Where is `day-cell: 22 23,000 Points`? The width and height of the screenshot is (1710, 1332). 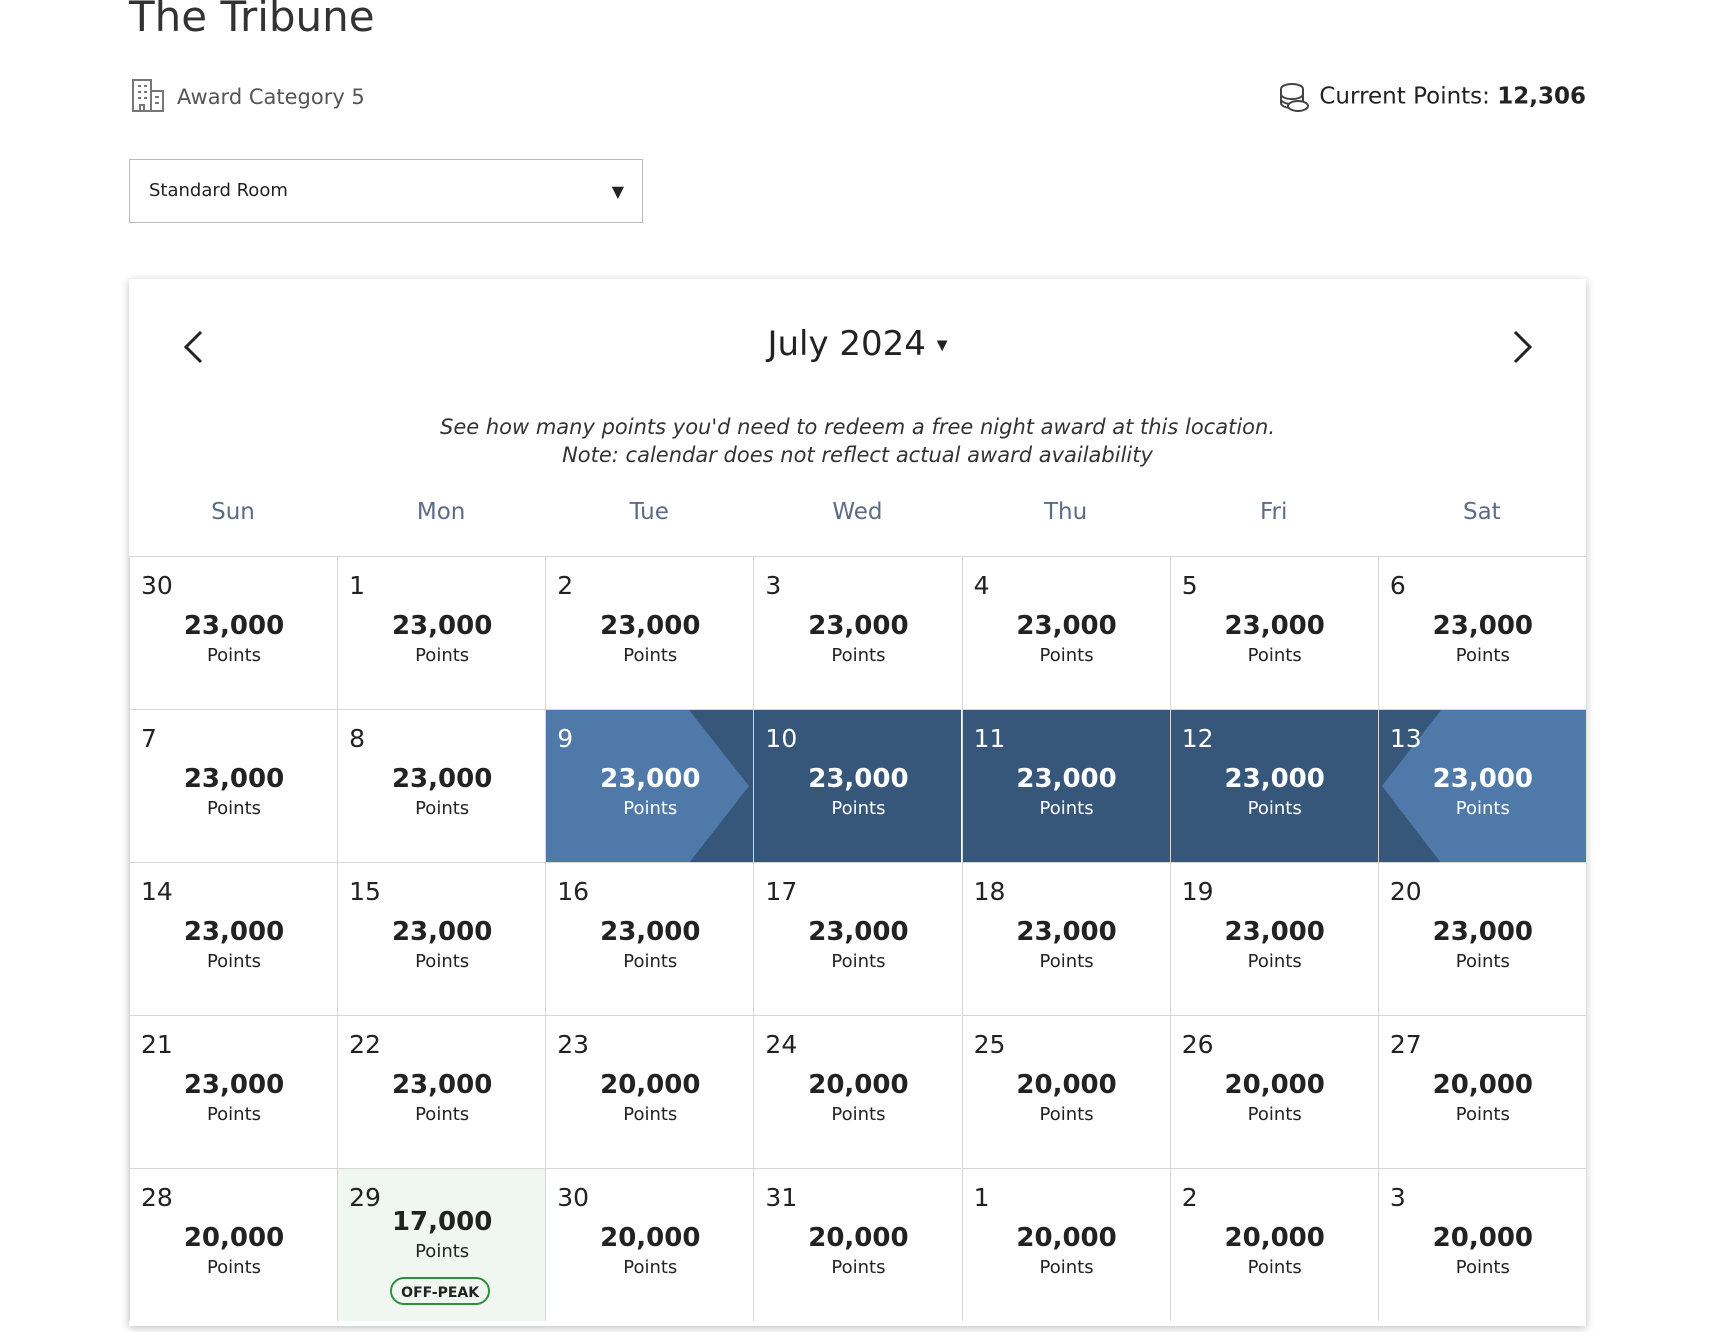
day-cell: 22 23,000 Points is located at coordinates (441, 1091).